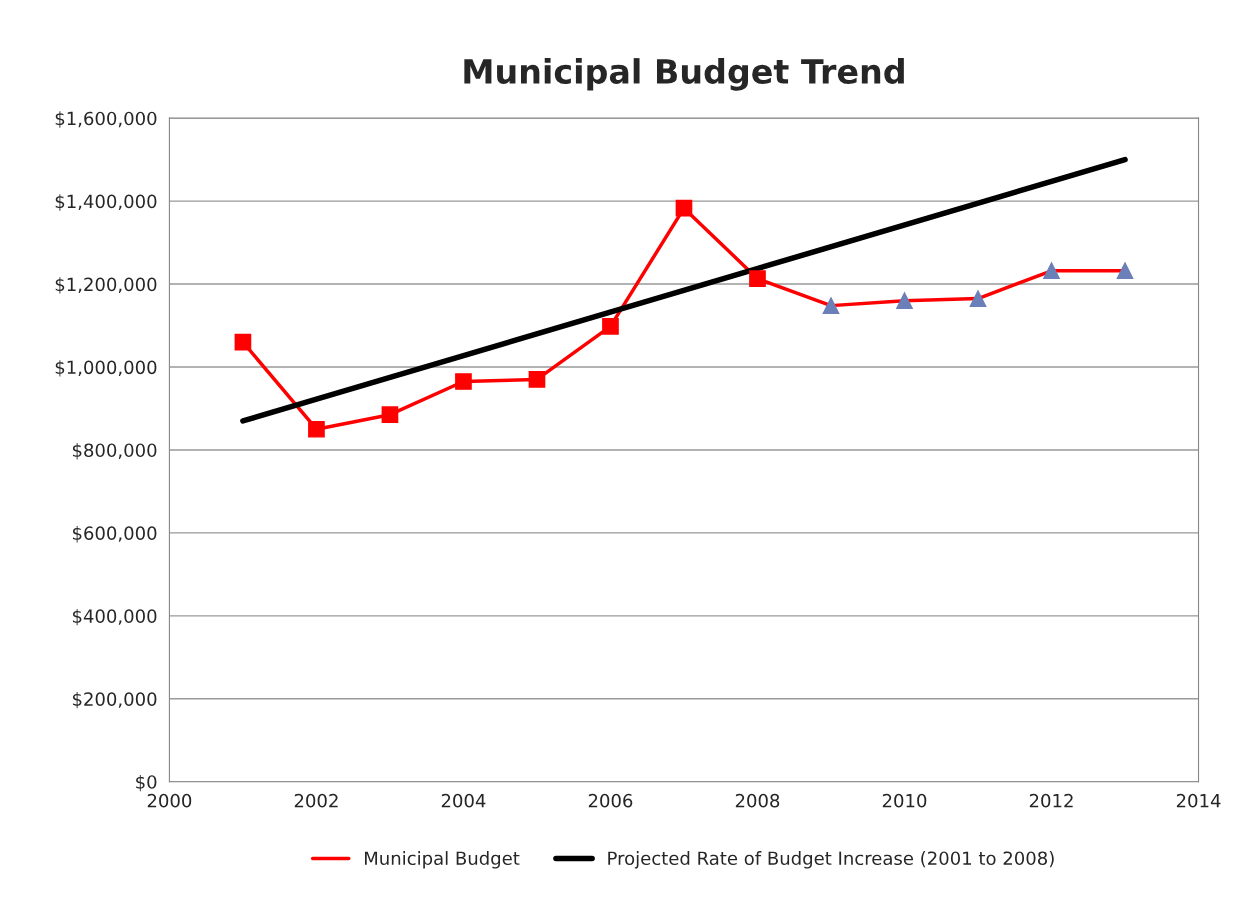  What do you see at coordinates (169, 800) in the screenshot?
I see `x-tick-label: 2000` at bounding box center [169, 800].